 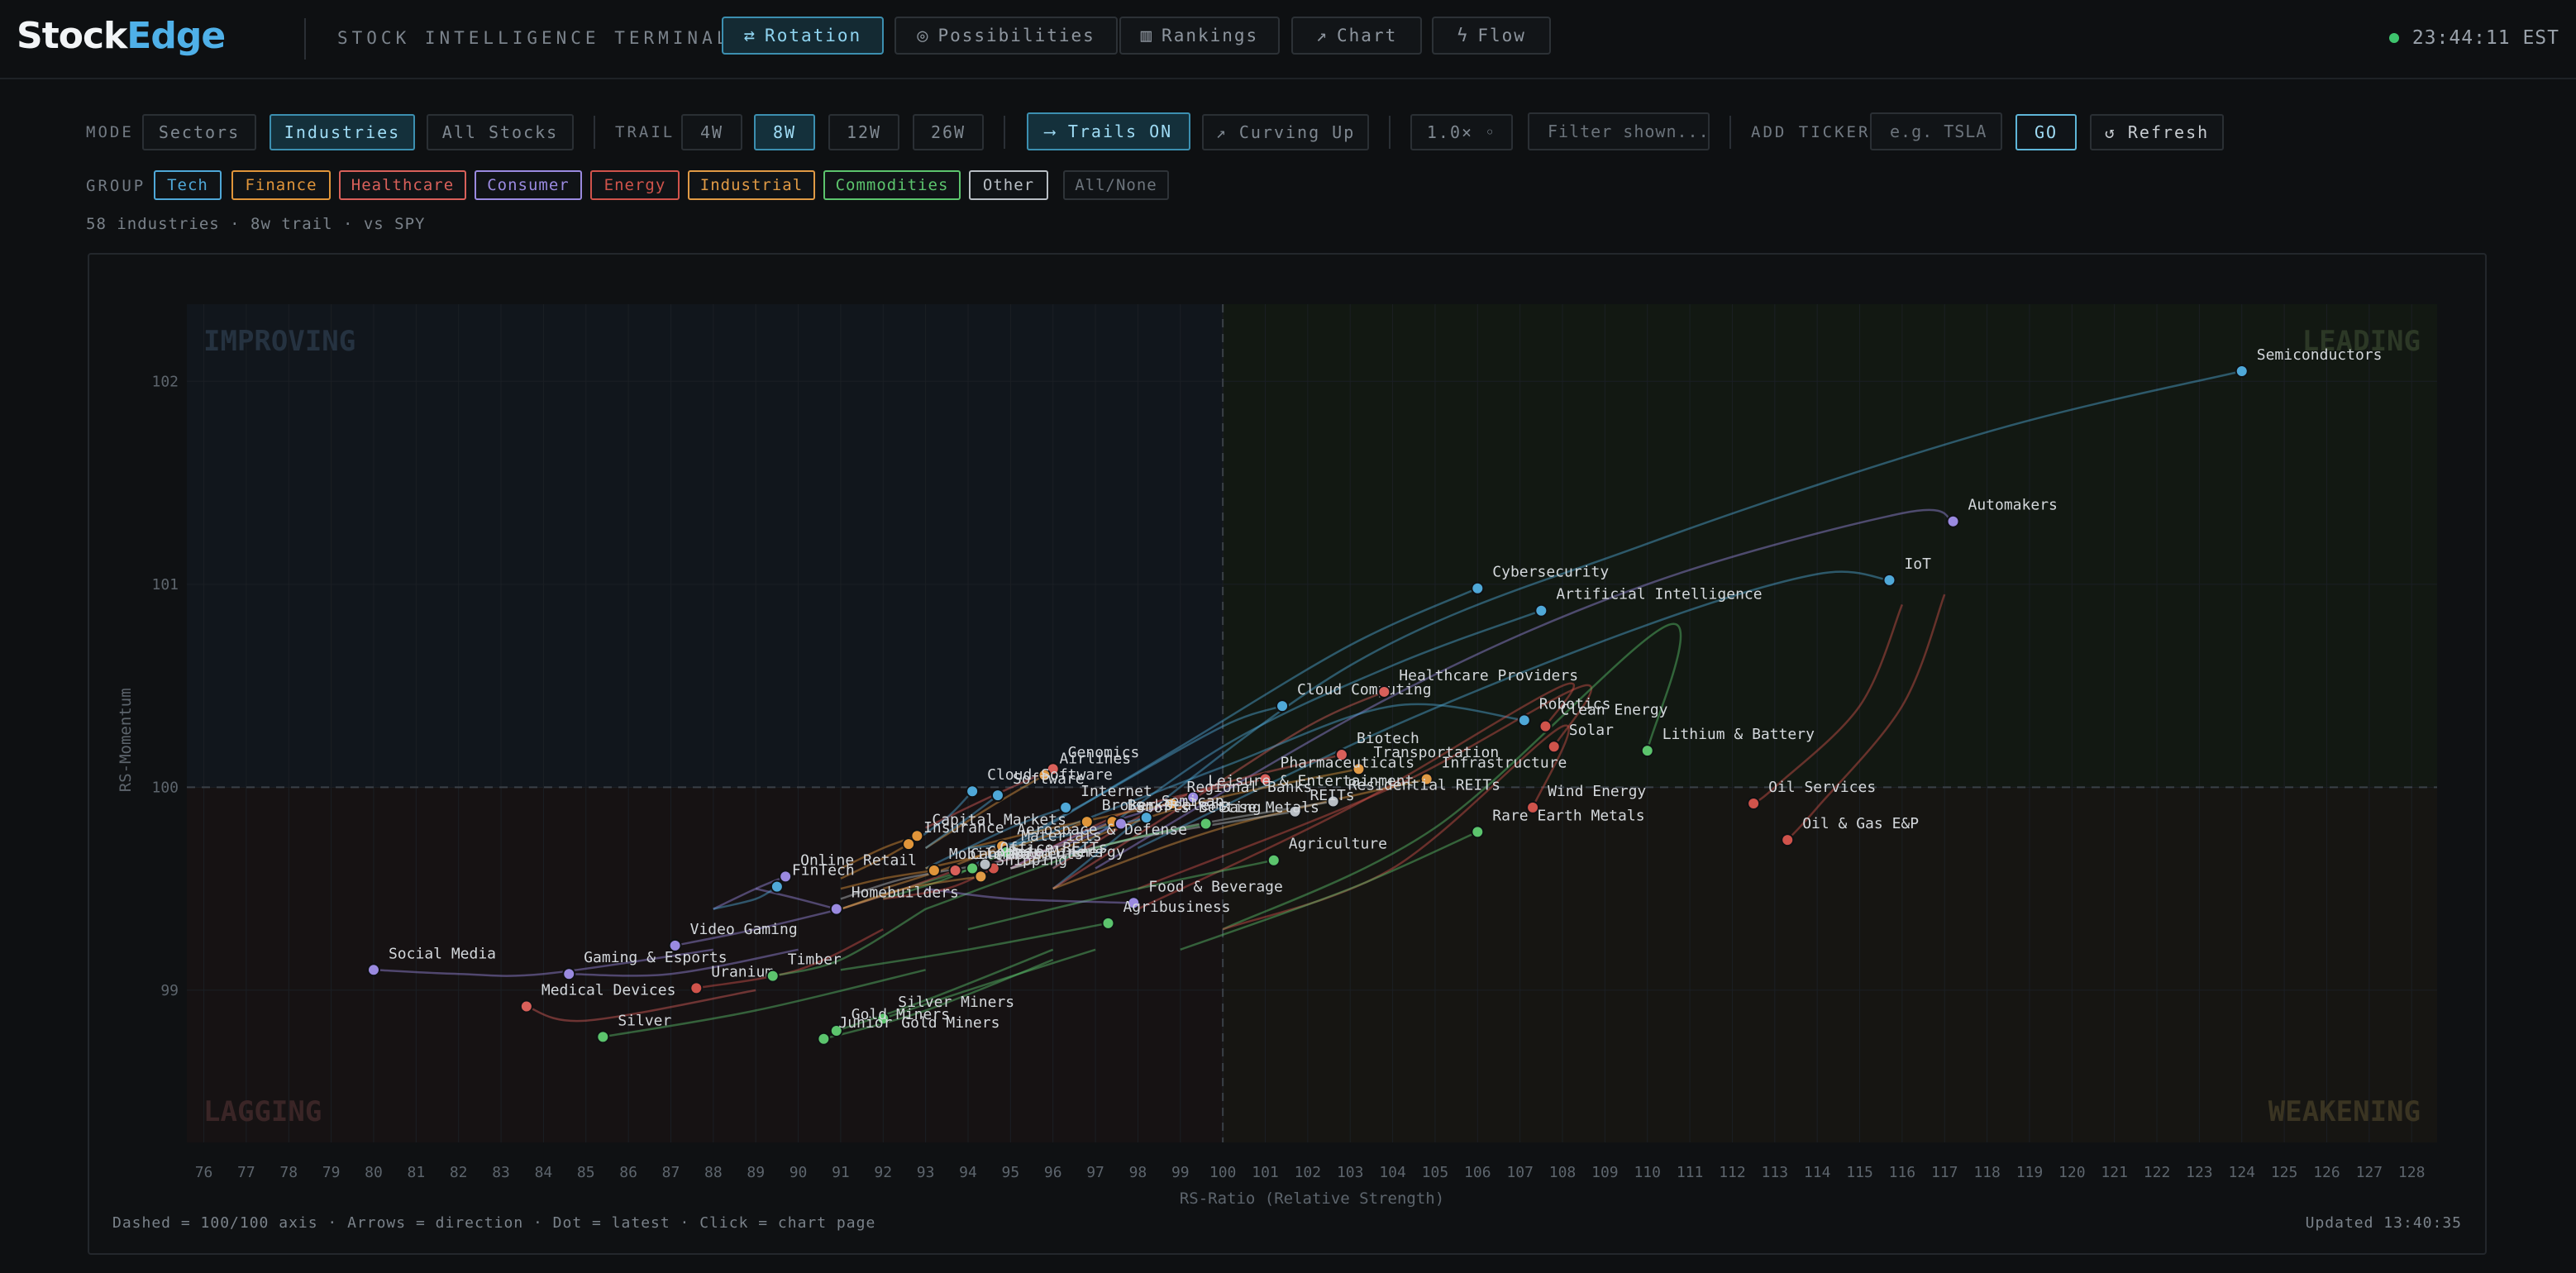 I want to click on industry-point: Cloud Computing, so click(x=1354, y=697).